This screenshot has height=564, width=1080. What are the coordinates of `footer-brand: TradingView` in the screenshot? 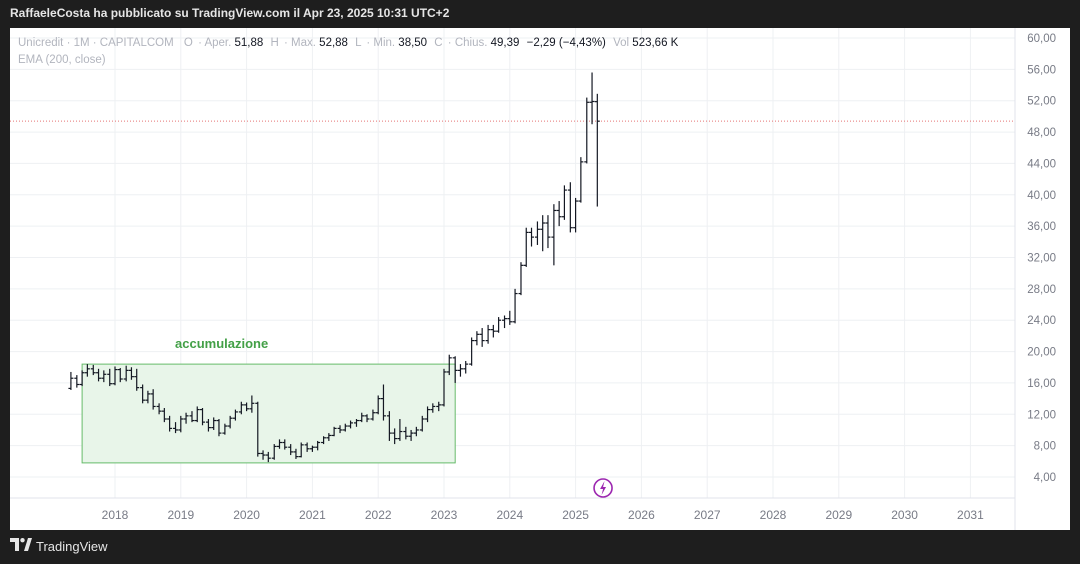 It's located at (59, 546).